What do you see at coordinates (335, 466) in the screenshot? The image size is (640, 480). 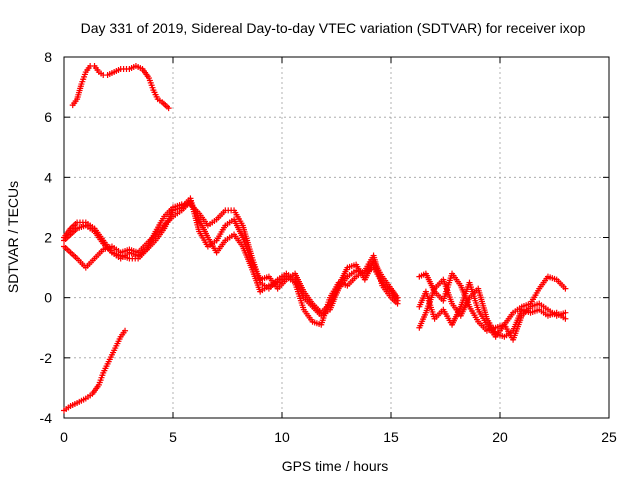 I see `x-axis-label: GPS time / hours` at bounding box center [335, 466].